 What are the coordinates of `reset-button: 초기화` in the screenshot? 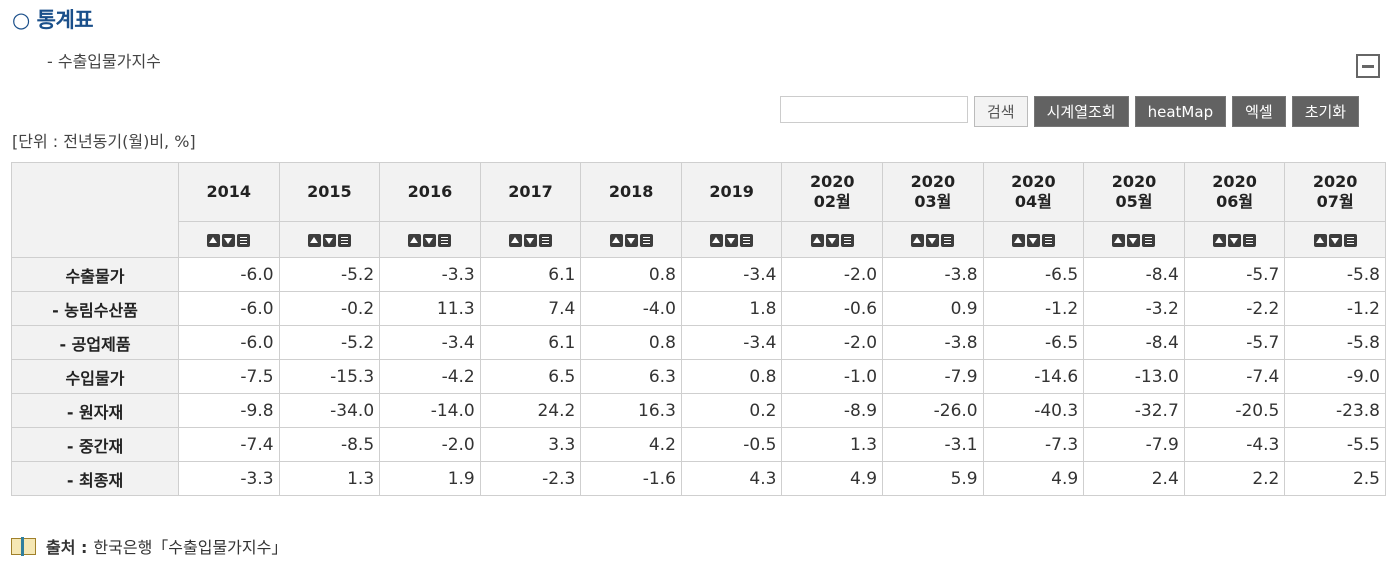 It's located at (1325, 111).